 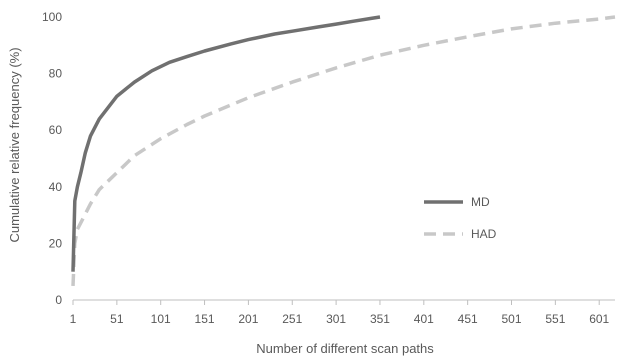 I want to click on x-tick-label: 151, so click(x=205, y=319).